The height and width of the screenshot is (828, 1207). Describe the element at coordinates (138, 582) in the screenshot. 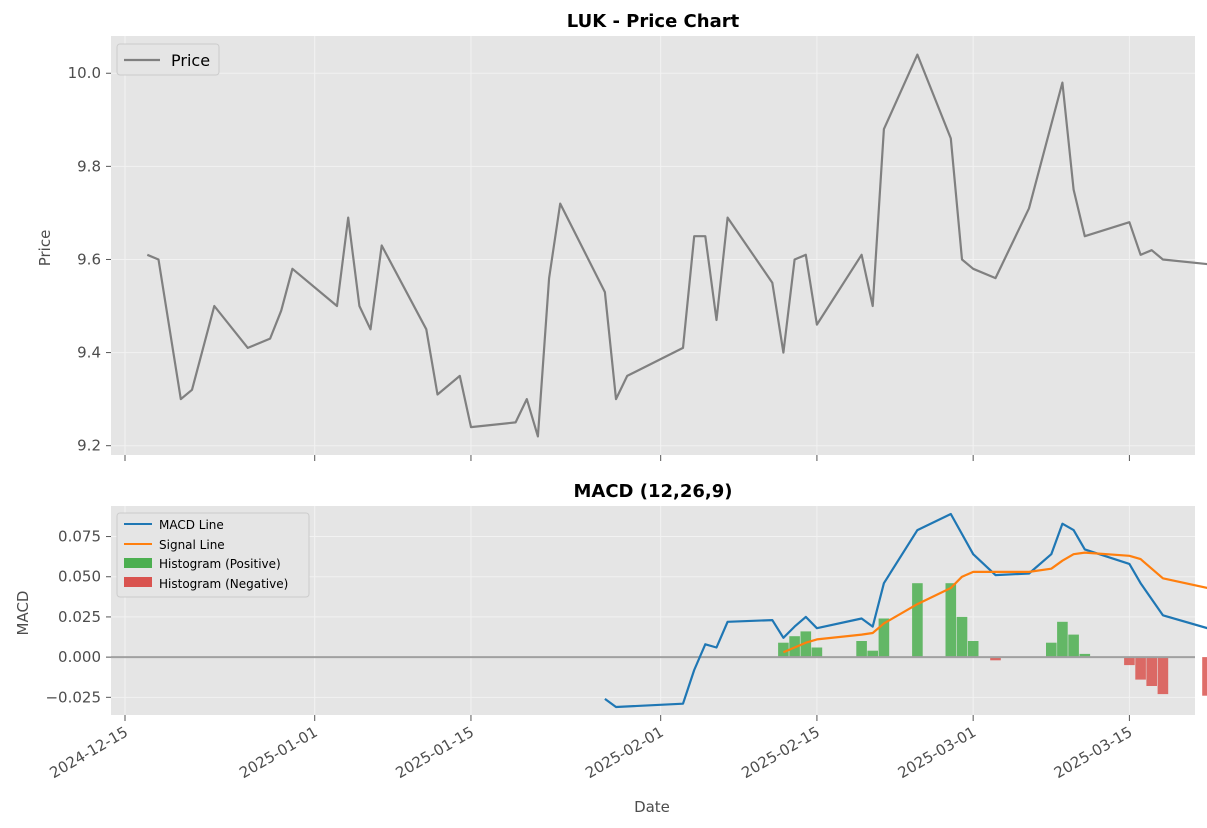

I see `macd-legend-swatch-hist-negative` at that location.